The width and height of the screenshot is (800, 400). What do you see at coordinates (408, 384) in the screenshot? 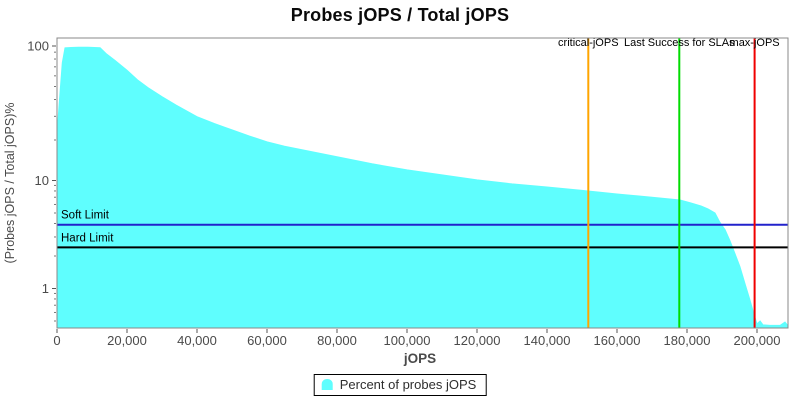
I see `legend-label: Percent of probes jOPS` at bounding box center [408, 384].